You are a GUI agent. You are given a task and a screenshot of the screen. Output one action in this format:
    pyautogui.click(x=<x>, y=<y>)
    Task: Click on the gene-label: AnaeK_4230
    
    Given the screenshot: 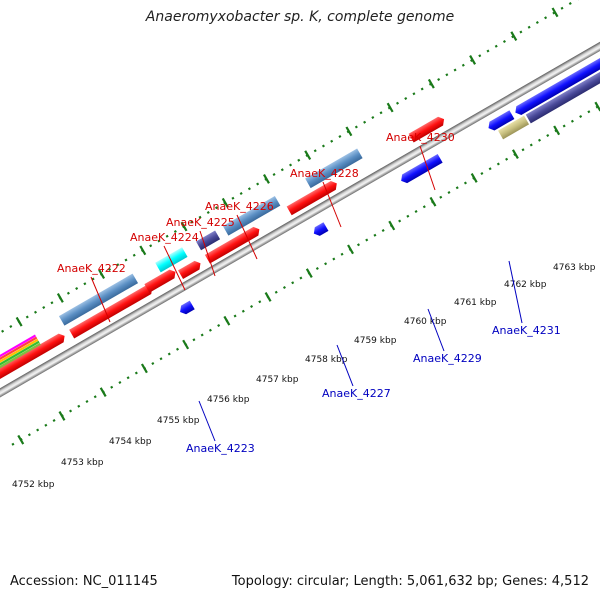 What is the action you would take?
    pyautogui.click(x=420, y=137)
    